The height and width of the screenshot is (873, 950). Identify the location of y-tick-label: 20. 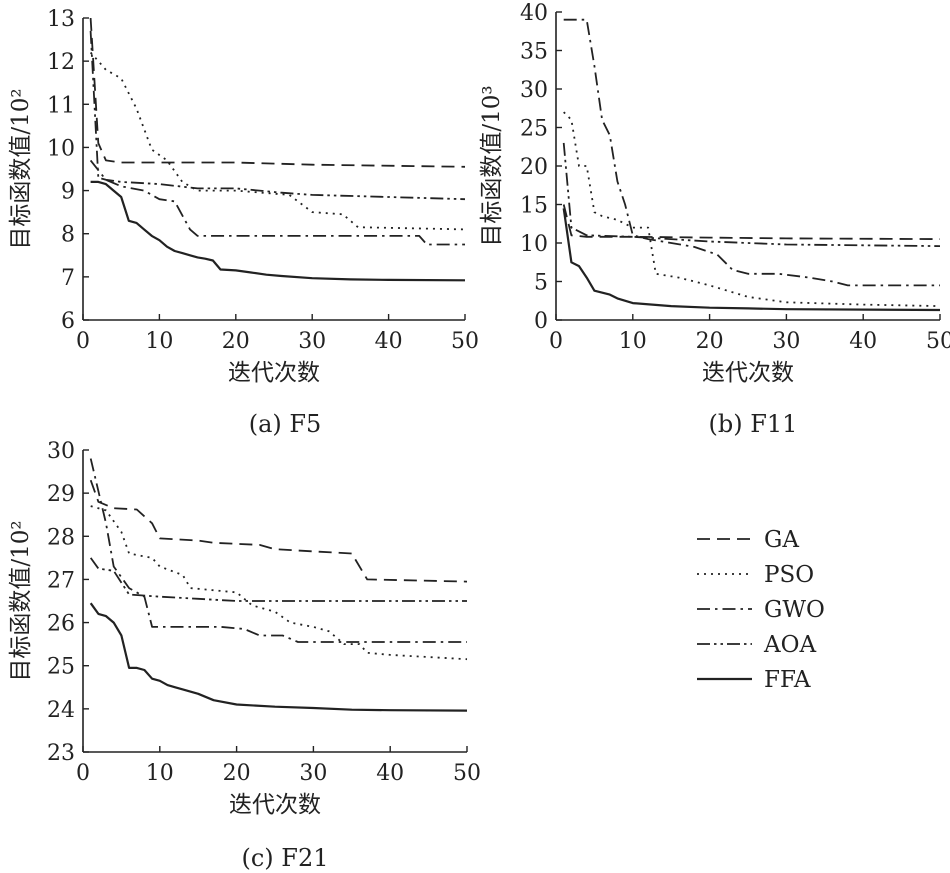
(534, 167).